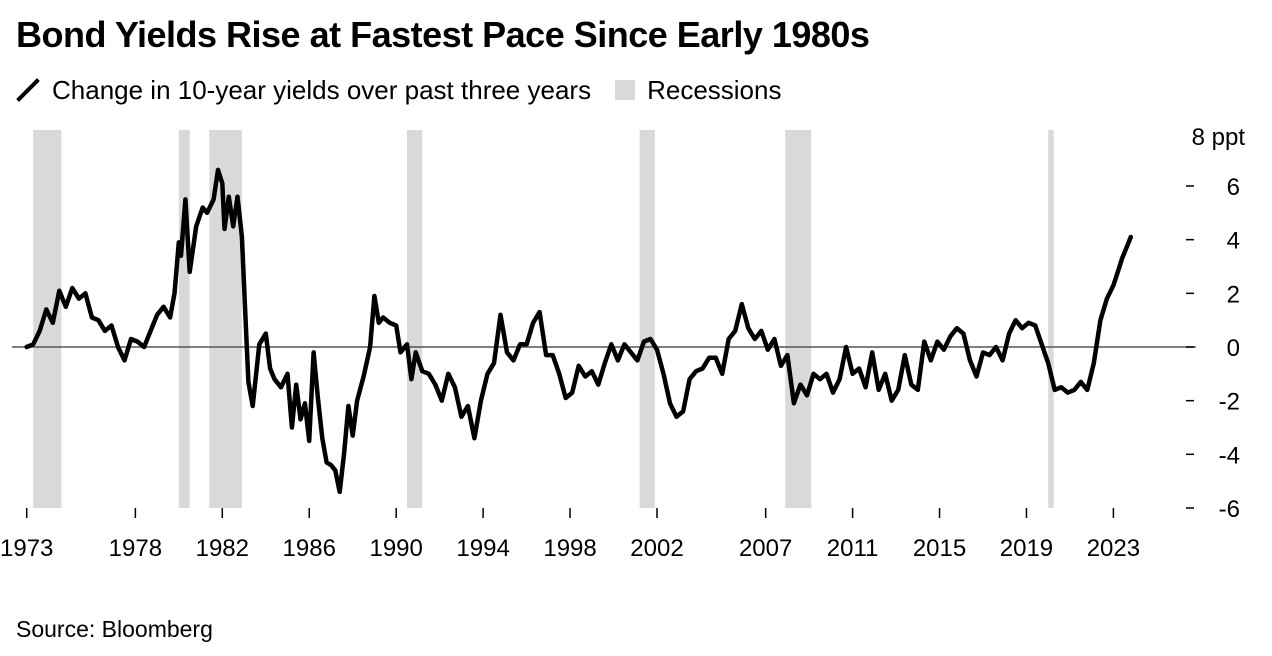 This screenshot has height=656, width=1272. Describe the element at coordinates (1229, 509) in the screenshot. I see `y-tick-label: -6` at that location.